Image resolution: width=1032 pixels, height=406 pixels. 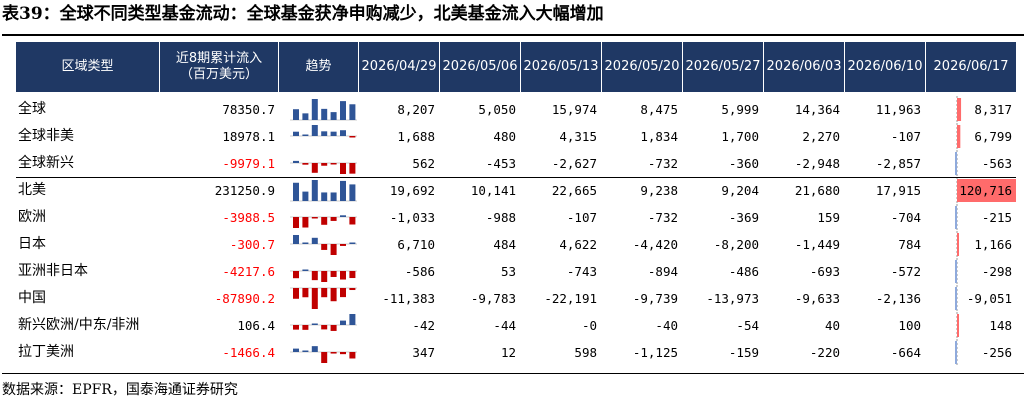 I want to click on cumulative-value: 78350.7, so click(x=248, y=109).